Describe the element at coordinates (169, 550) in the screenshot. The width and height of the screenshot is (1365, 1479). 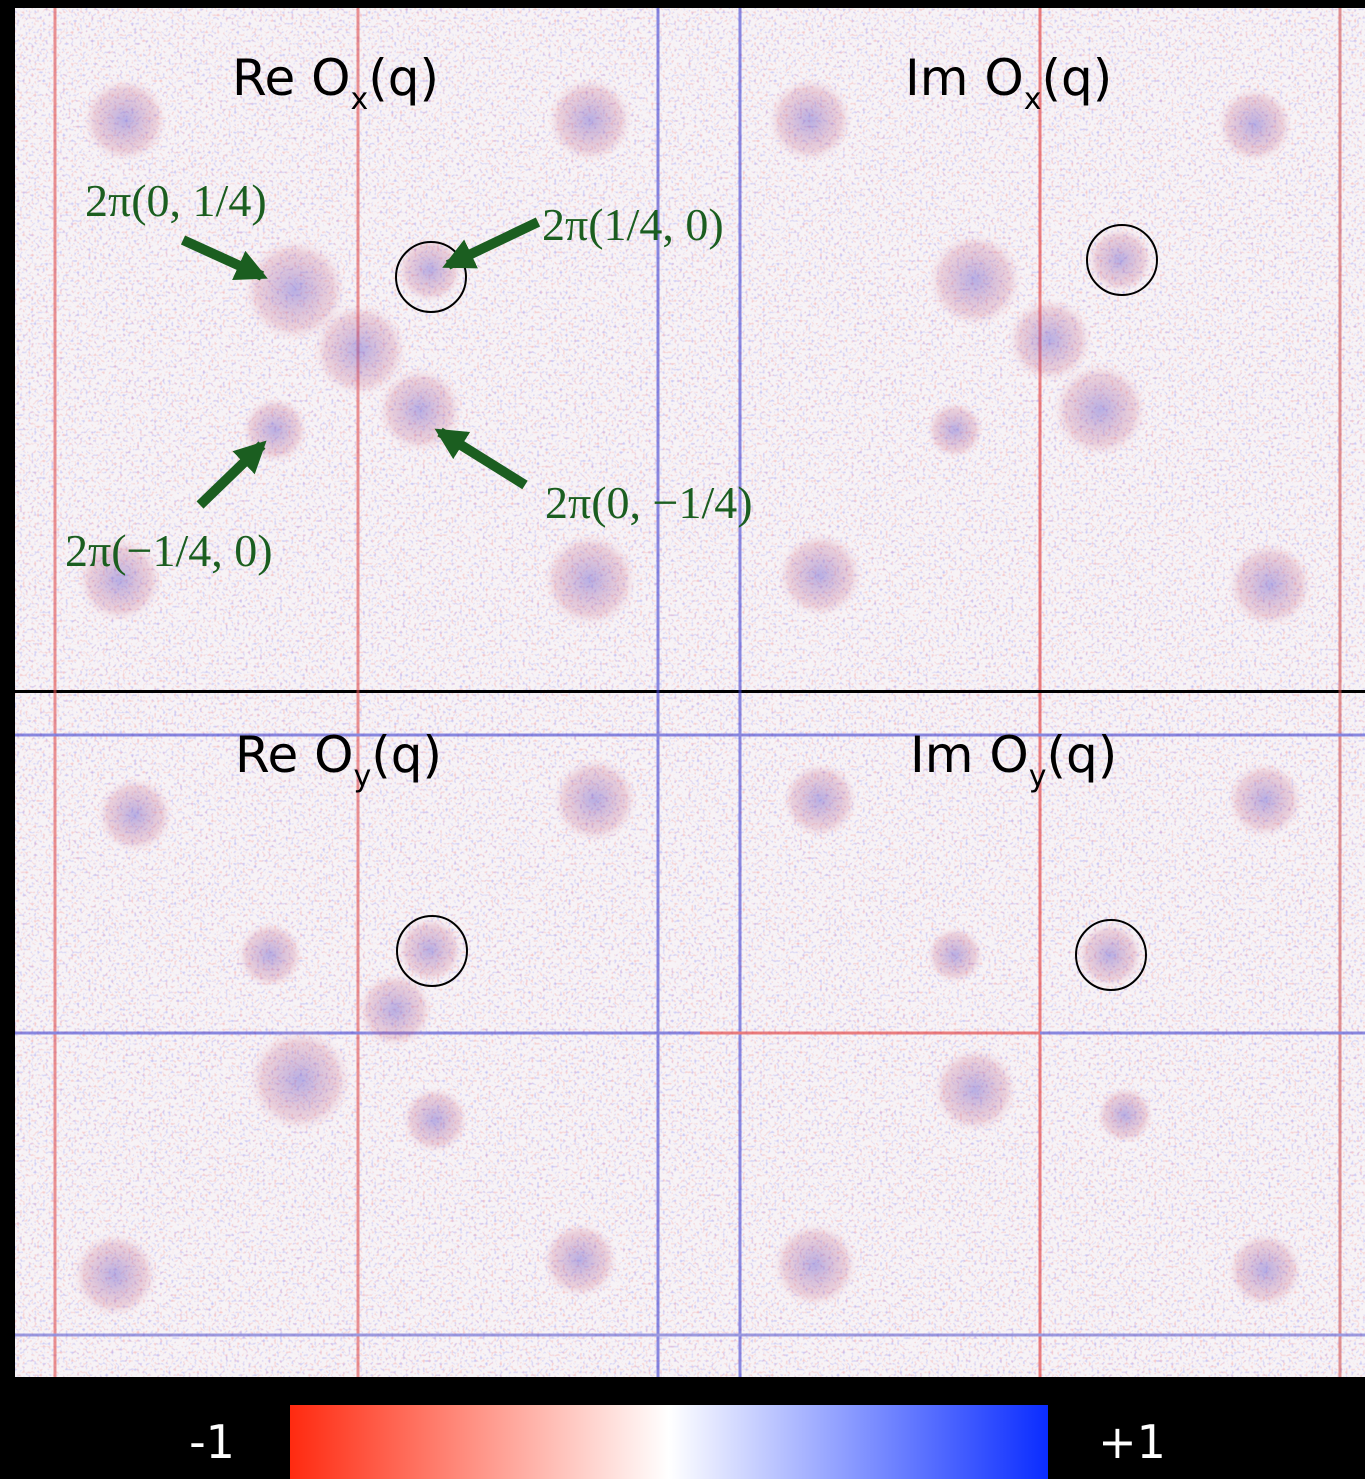
I see `annotation: 2π(−1/4, 0)` at that location.